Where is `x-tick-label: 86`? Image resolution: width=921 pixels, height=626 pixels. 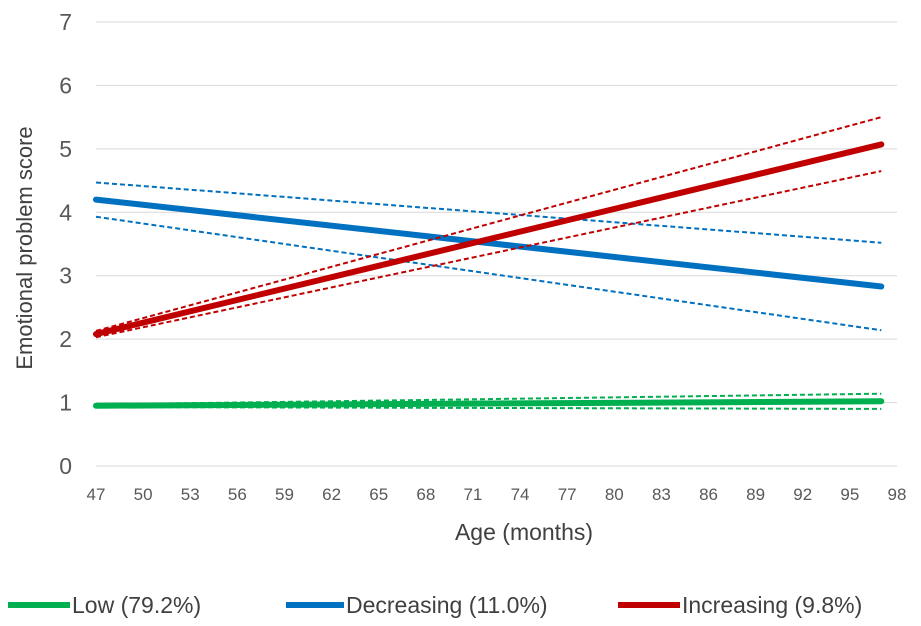 x-tick-label: 86 is located at coordinates (708, 494).